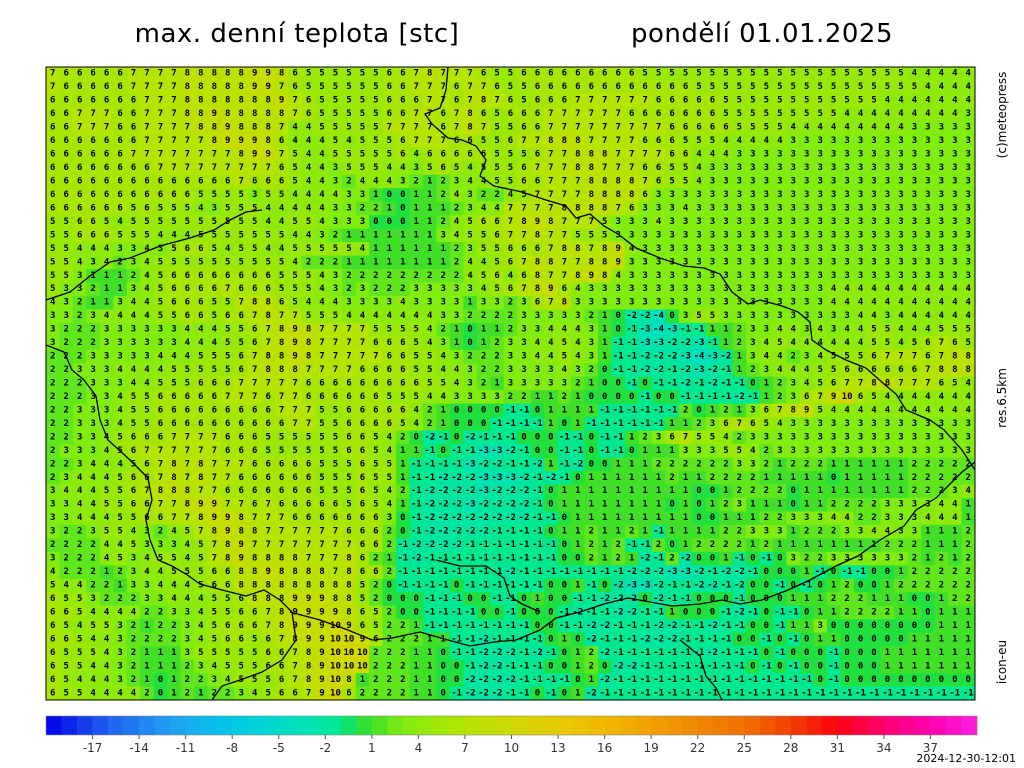 The width and height of the screenshot is (1024, 768). I want to click on temperature-value: 9, so click(617, 262).